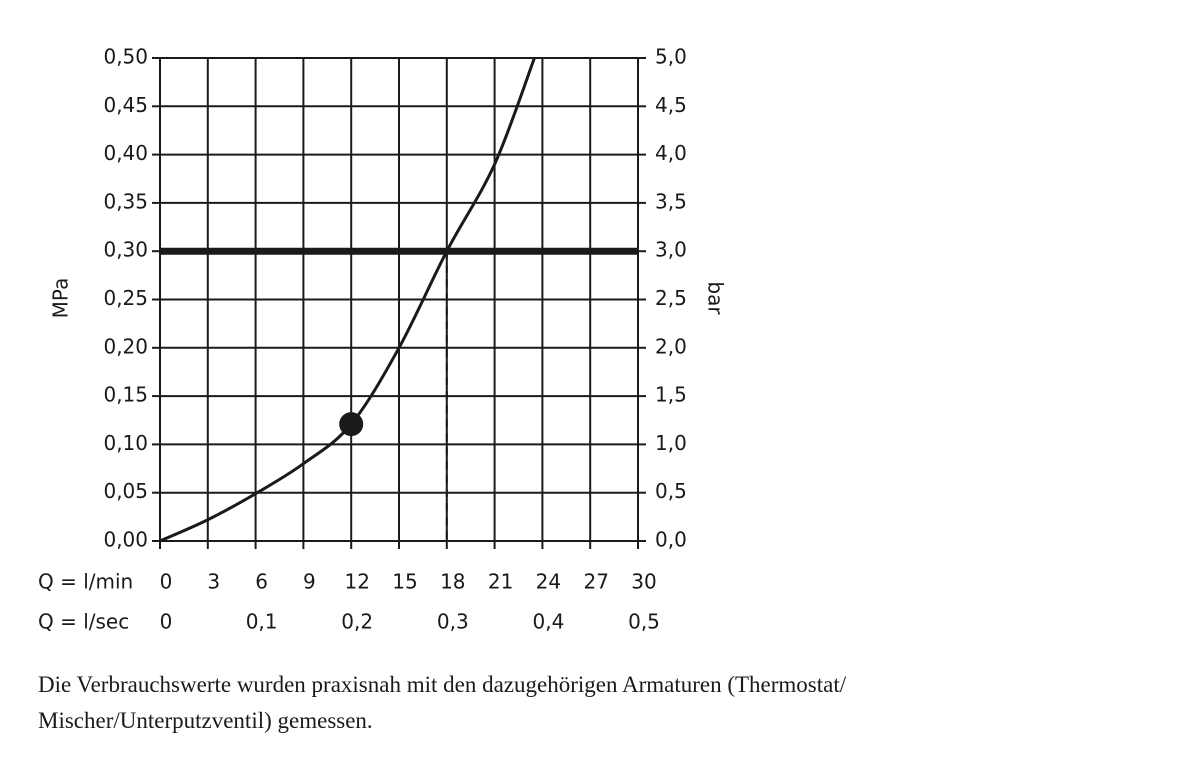  Describe the element at coordinates (500, 582) in the screenshot. I see `x-tick-label: 21` at that location.